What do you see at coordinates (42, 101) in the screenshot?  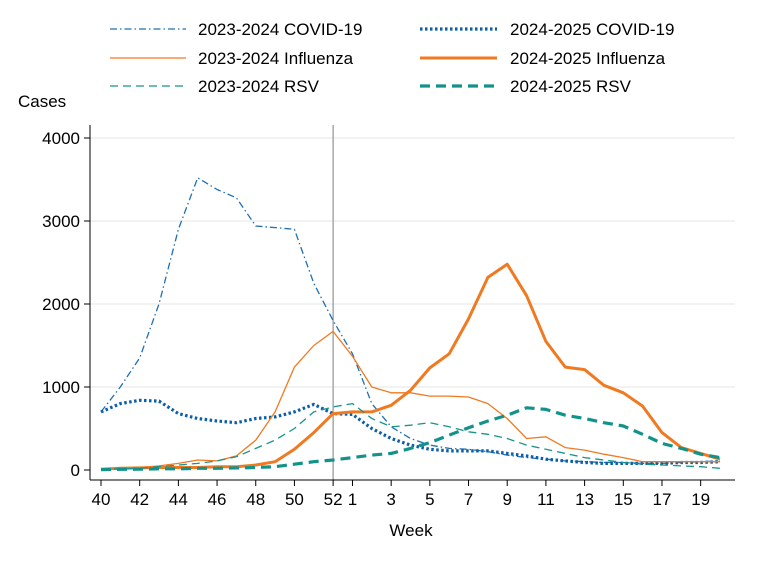 I see `y-axis-title: Cases` at bounding box center [42, 101].